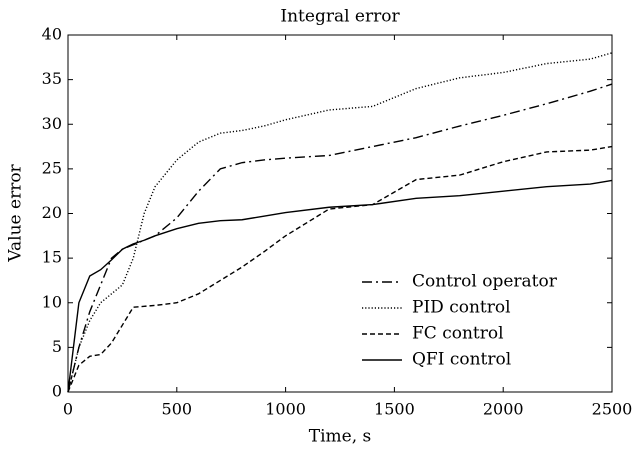 The height and width of the screenshot is (449, 637). Describe the element at coordinates (52, 257) in the screenshot. I see `y-tick-label: 15` at that location.